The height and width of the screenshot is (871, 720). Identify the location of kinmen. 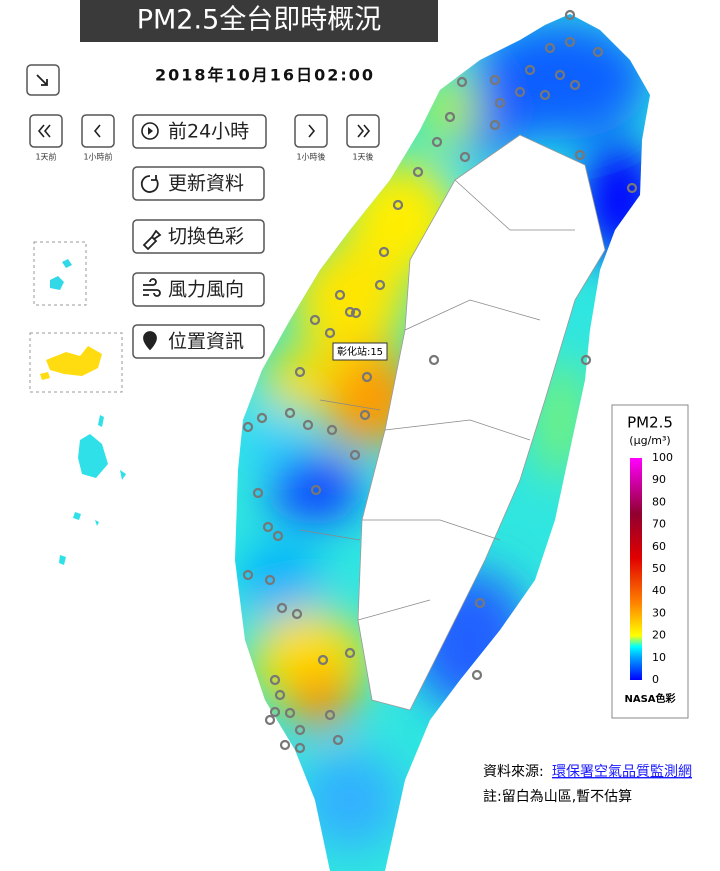
(71, 363).